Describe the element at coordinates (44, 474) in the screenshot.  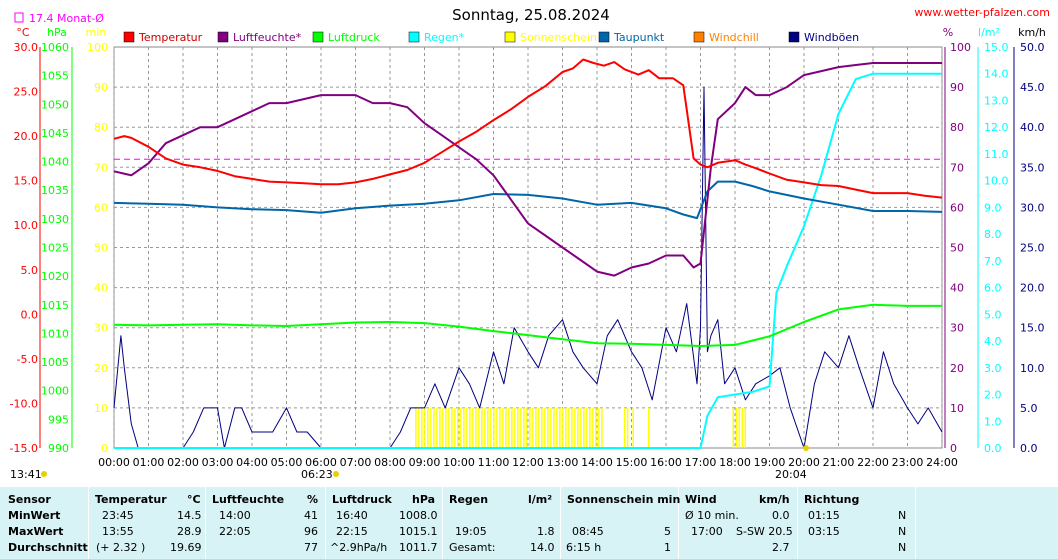
I see `sun-icon` at that location.